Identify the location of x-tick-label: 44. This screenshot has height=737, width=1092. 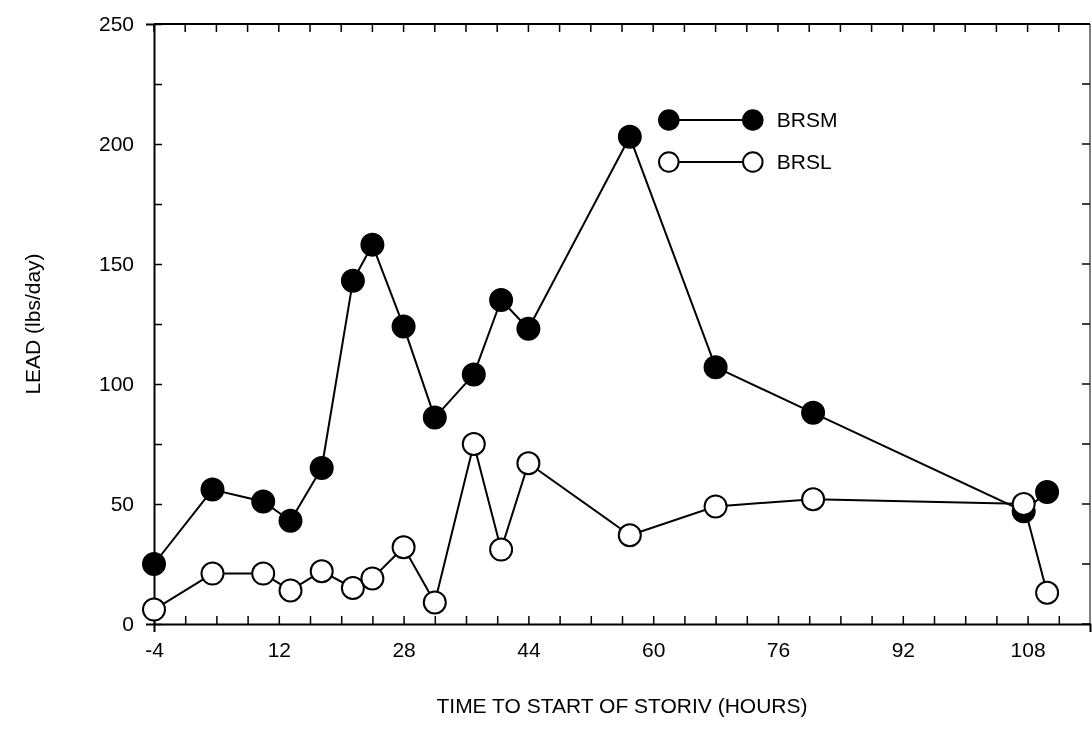
(529, 649).